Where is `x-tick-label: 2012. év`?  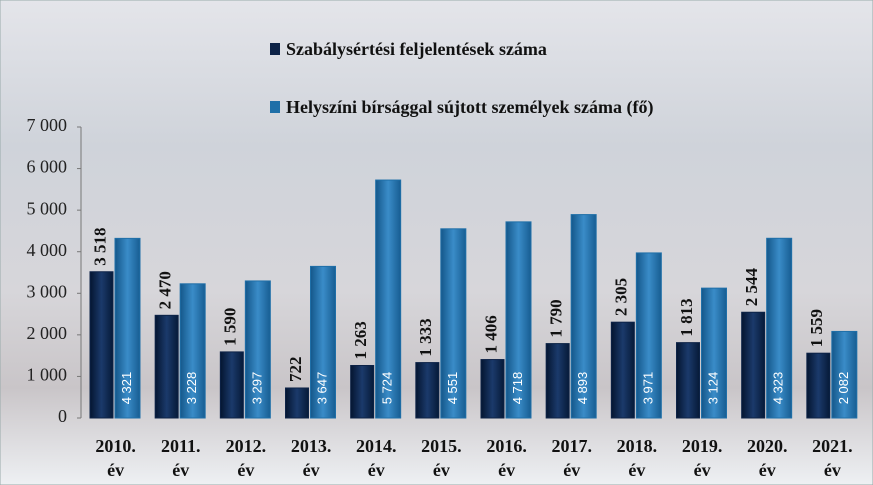 x-tick-label: 2012. év is located at coordinates (246, 458).